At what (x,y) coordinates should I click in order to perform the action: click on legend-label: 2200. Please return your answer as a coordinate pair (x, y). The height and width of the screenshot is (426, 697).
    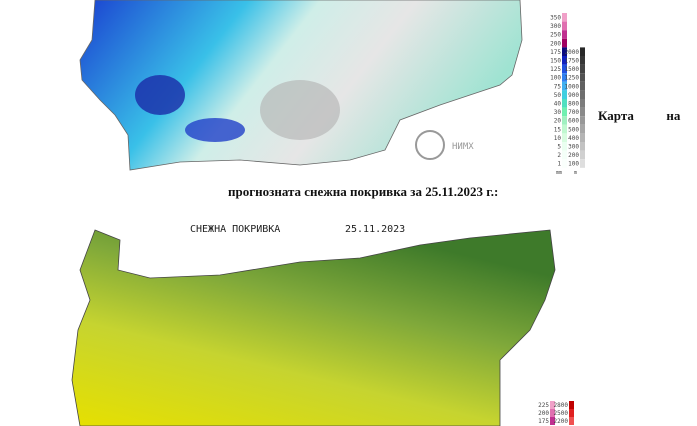
    Looking at the image, I should click on (561, 421).